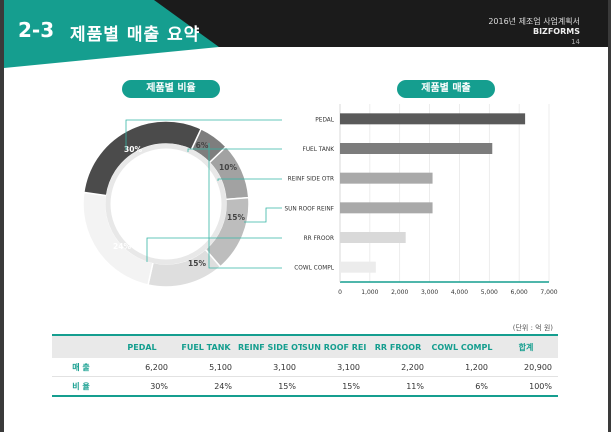 This screenshot has height=432, width=611. Describe the element at coordinates (575, 42) in the screenshot. I see `page-number: 14` at that location.